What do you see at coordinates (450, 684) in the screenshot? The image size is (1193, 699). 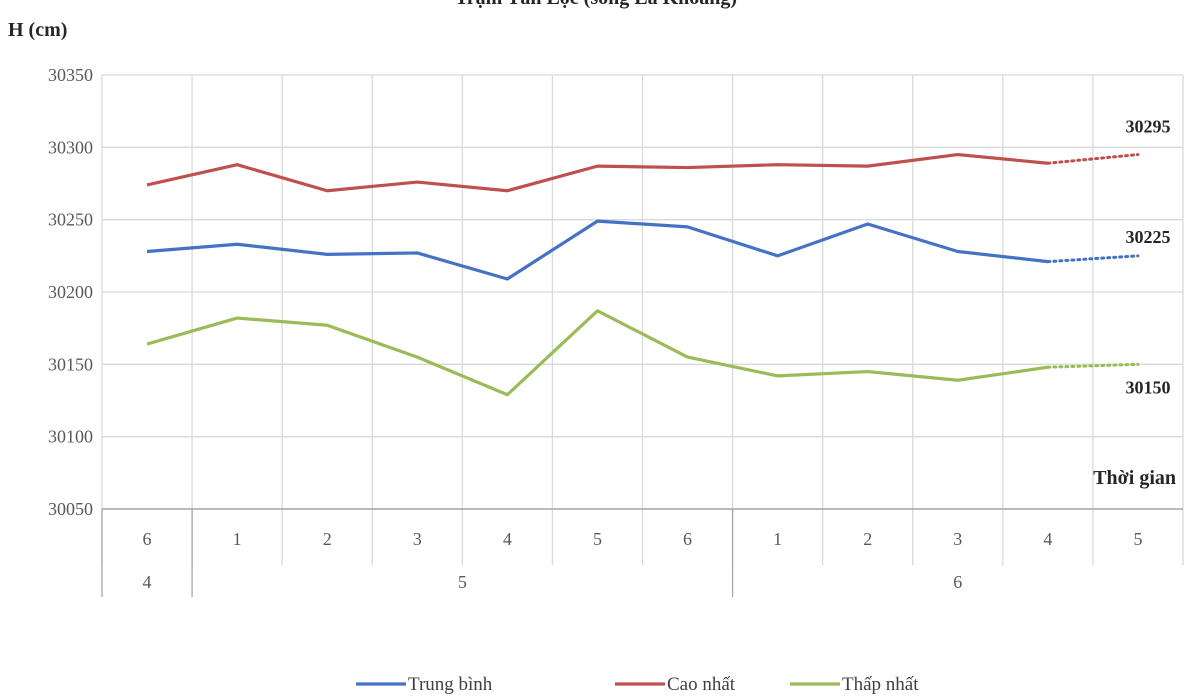 I see `legend-label: Trung bình` at bounding box center [450, 684].